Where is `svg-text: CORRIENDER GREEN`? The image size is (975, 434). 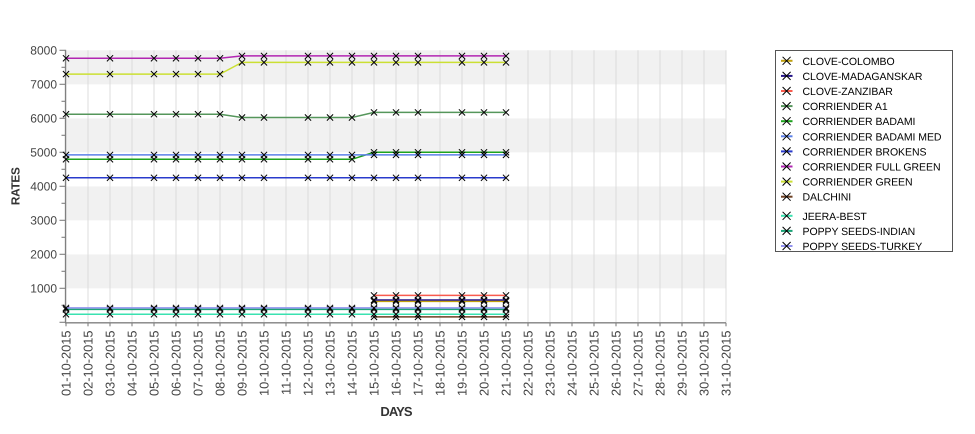 svg-text: CORRIENDER GREEN is located at coordinates (858, 183).